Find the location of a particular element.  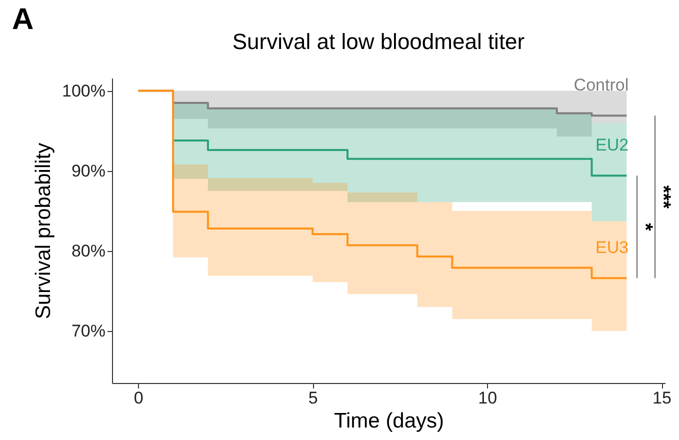

y-tick-label: 100% is located at coordinates (84, 90).